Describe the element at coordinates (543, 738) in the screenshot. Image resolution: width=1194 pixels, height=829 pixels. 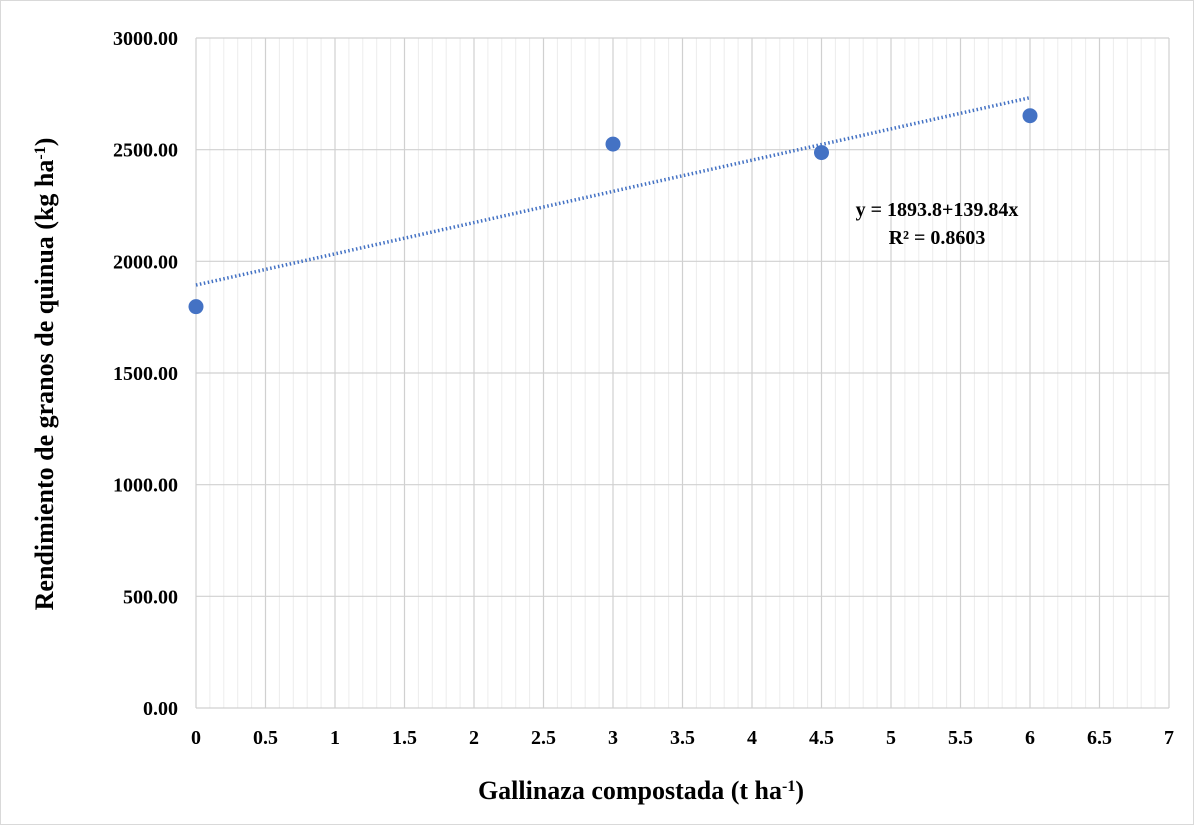
I see `x-tick-label: 2.5` at that location.